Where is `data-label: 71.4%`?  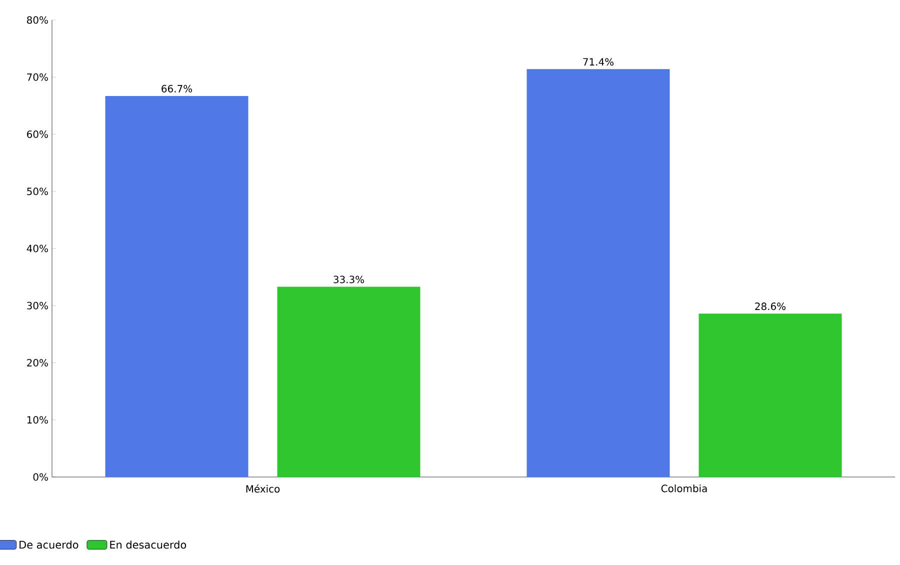 data-label: 71.4% is located at coordinates (598, 62).